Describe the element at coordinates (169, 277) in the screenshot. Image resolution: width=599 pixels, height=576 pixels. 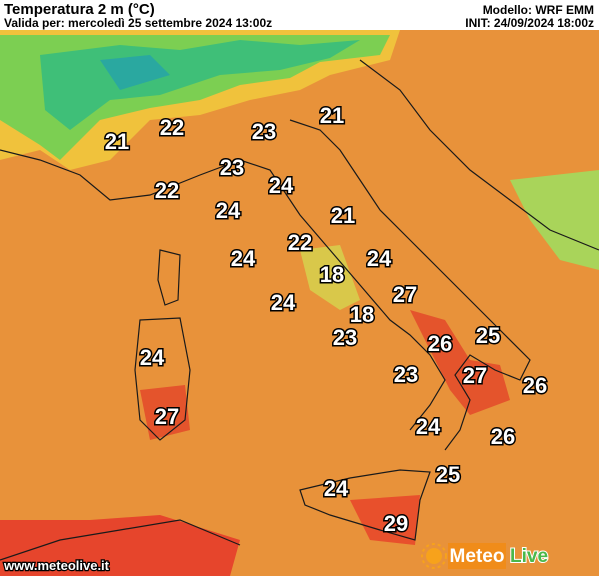
I see `corsica` at that location.